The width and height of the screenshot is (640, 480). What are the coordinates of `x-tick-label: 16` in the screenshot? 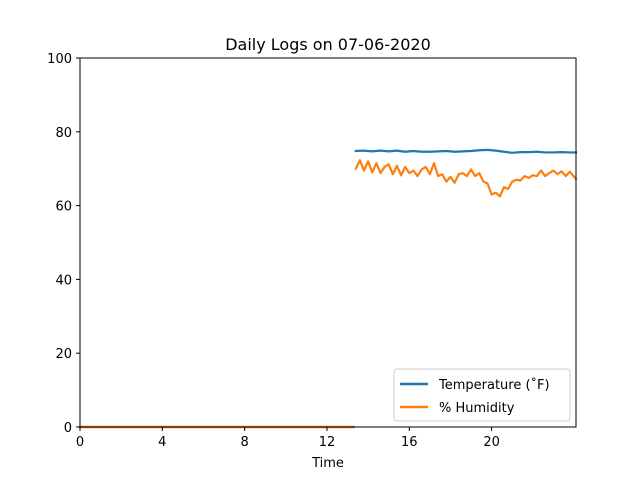 It's located at (409, 442).